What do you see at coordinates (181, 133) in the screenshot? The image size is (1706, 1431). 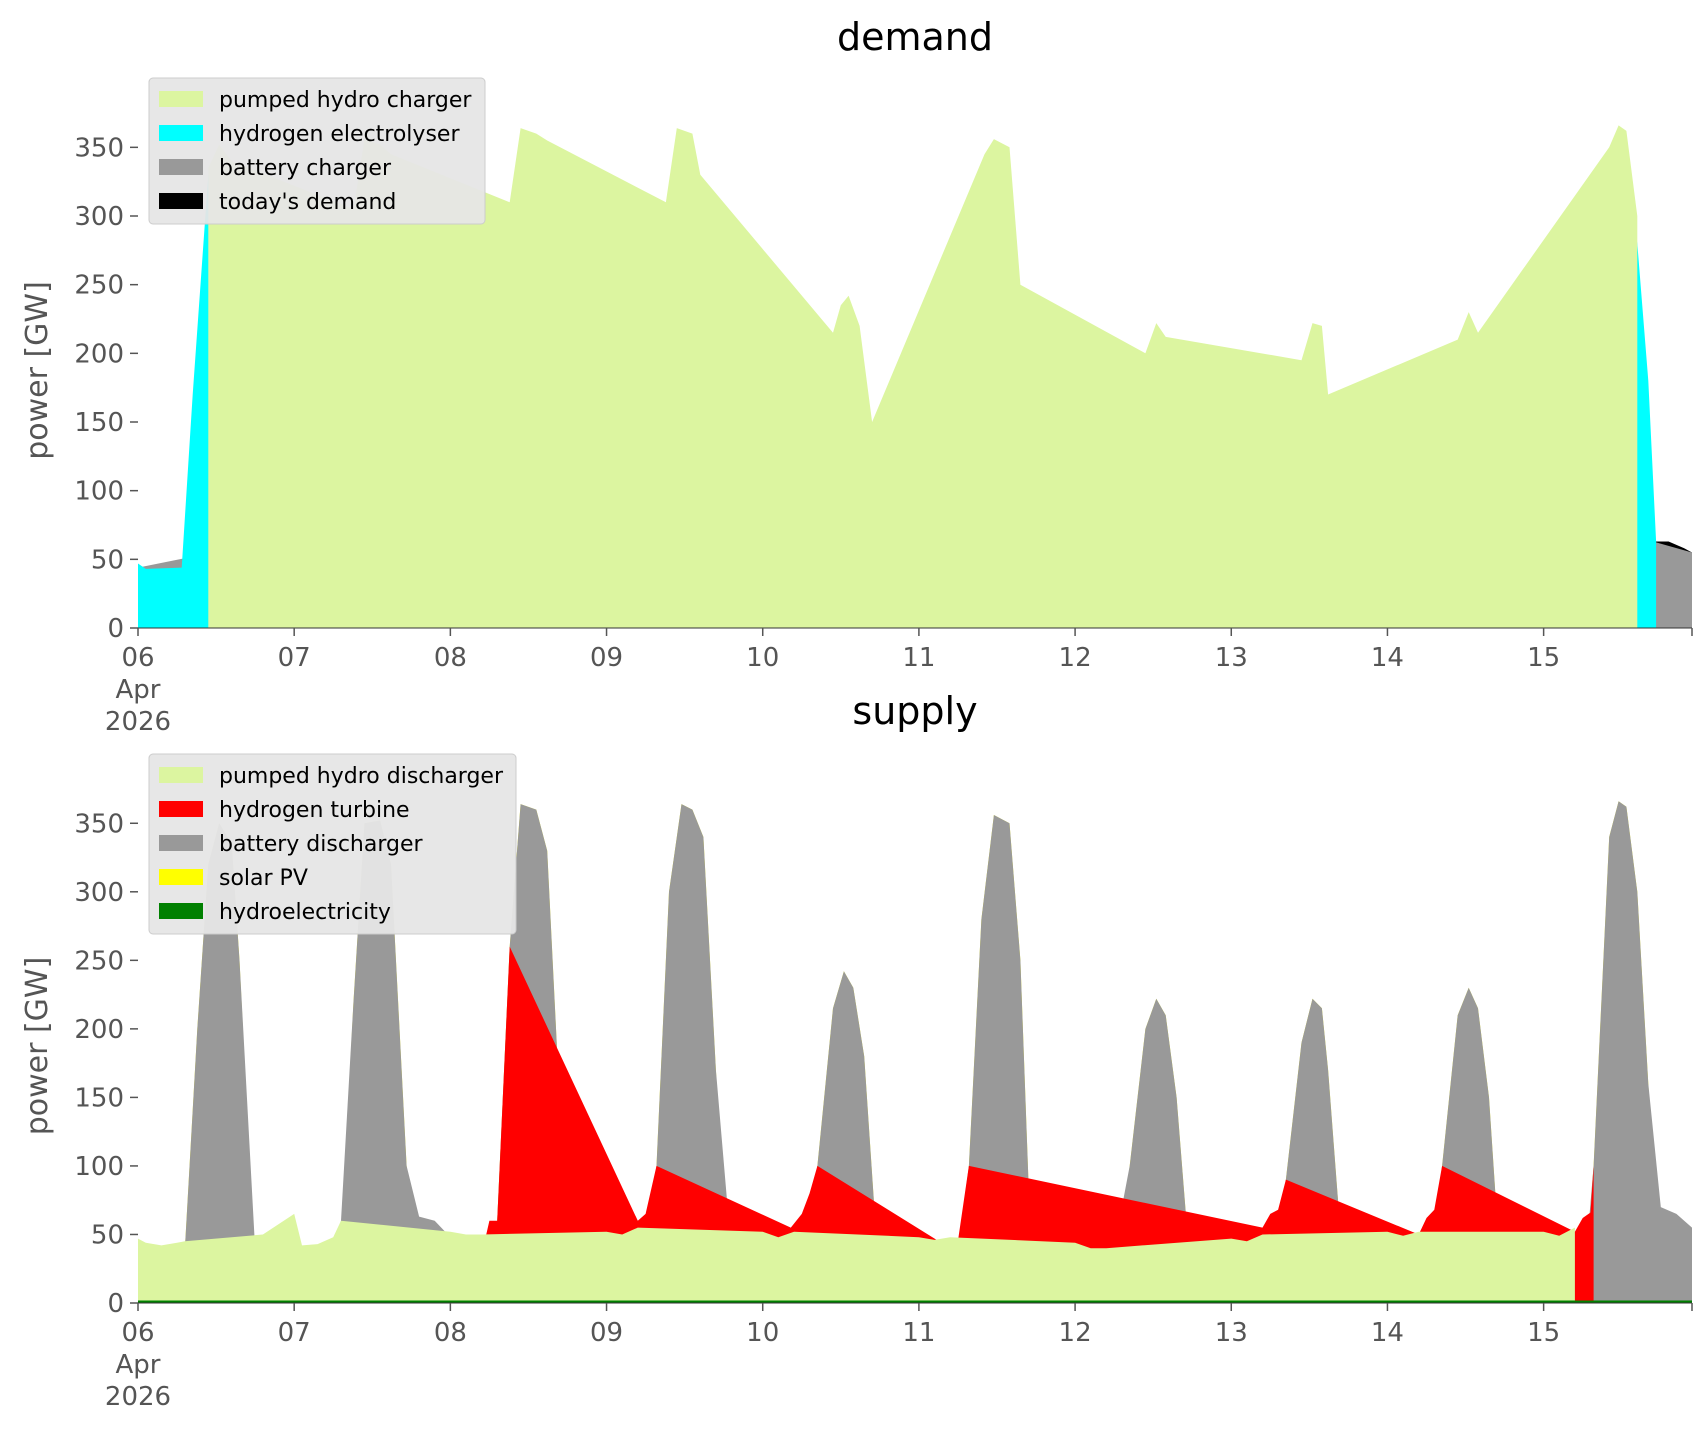 I see `legend-swatch-hydrogen-electrolyser` at bounding box center [181, 133].